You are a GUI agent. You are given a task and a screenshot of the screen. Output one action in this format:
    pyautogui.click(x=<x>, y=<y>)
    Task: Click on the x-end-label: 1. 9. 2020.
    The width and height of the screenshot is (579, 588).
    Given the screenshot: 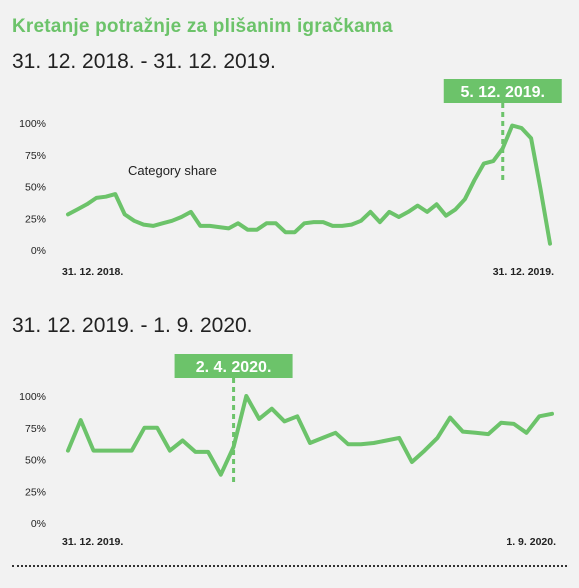 What is the action you would take?
    pyautogui.click(x=531, y=542)
    